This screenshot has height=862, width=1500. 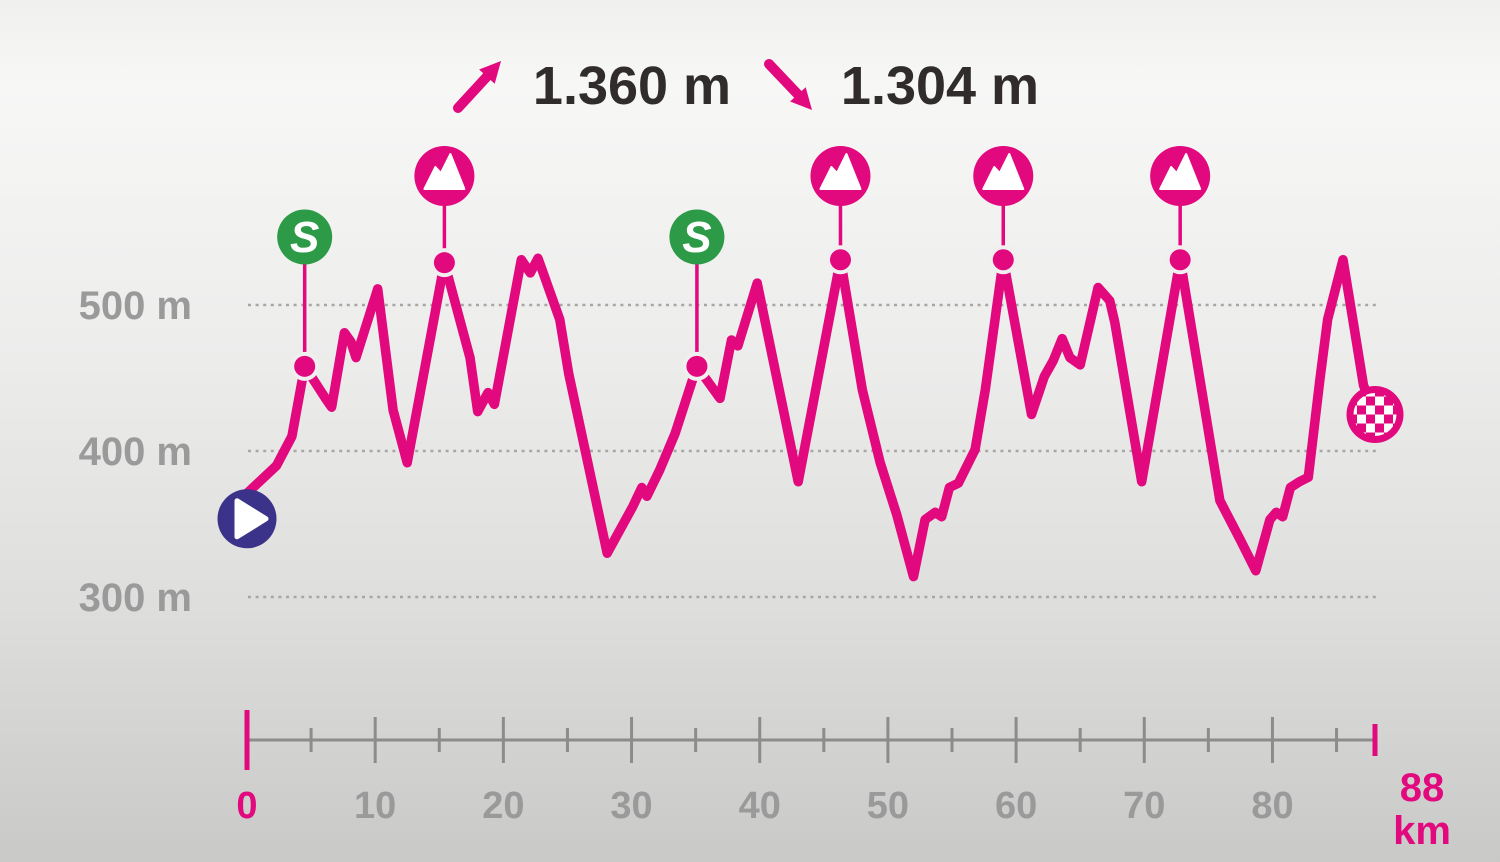 What do you see at coordinates (632, 86) in the screenshot?
I see `total-ascent-value: 1.360 m` at bounding box center [632, 86].